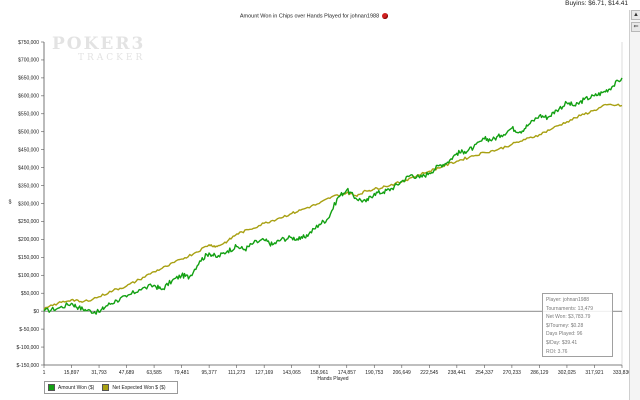 This screenshot has height=400, width=640. I want to click on legend-swatch-amount-won, so click(51, 387).